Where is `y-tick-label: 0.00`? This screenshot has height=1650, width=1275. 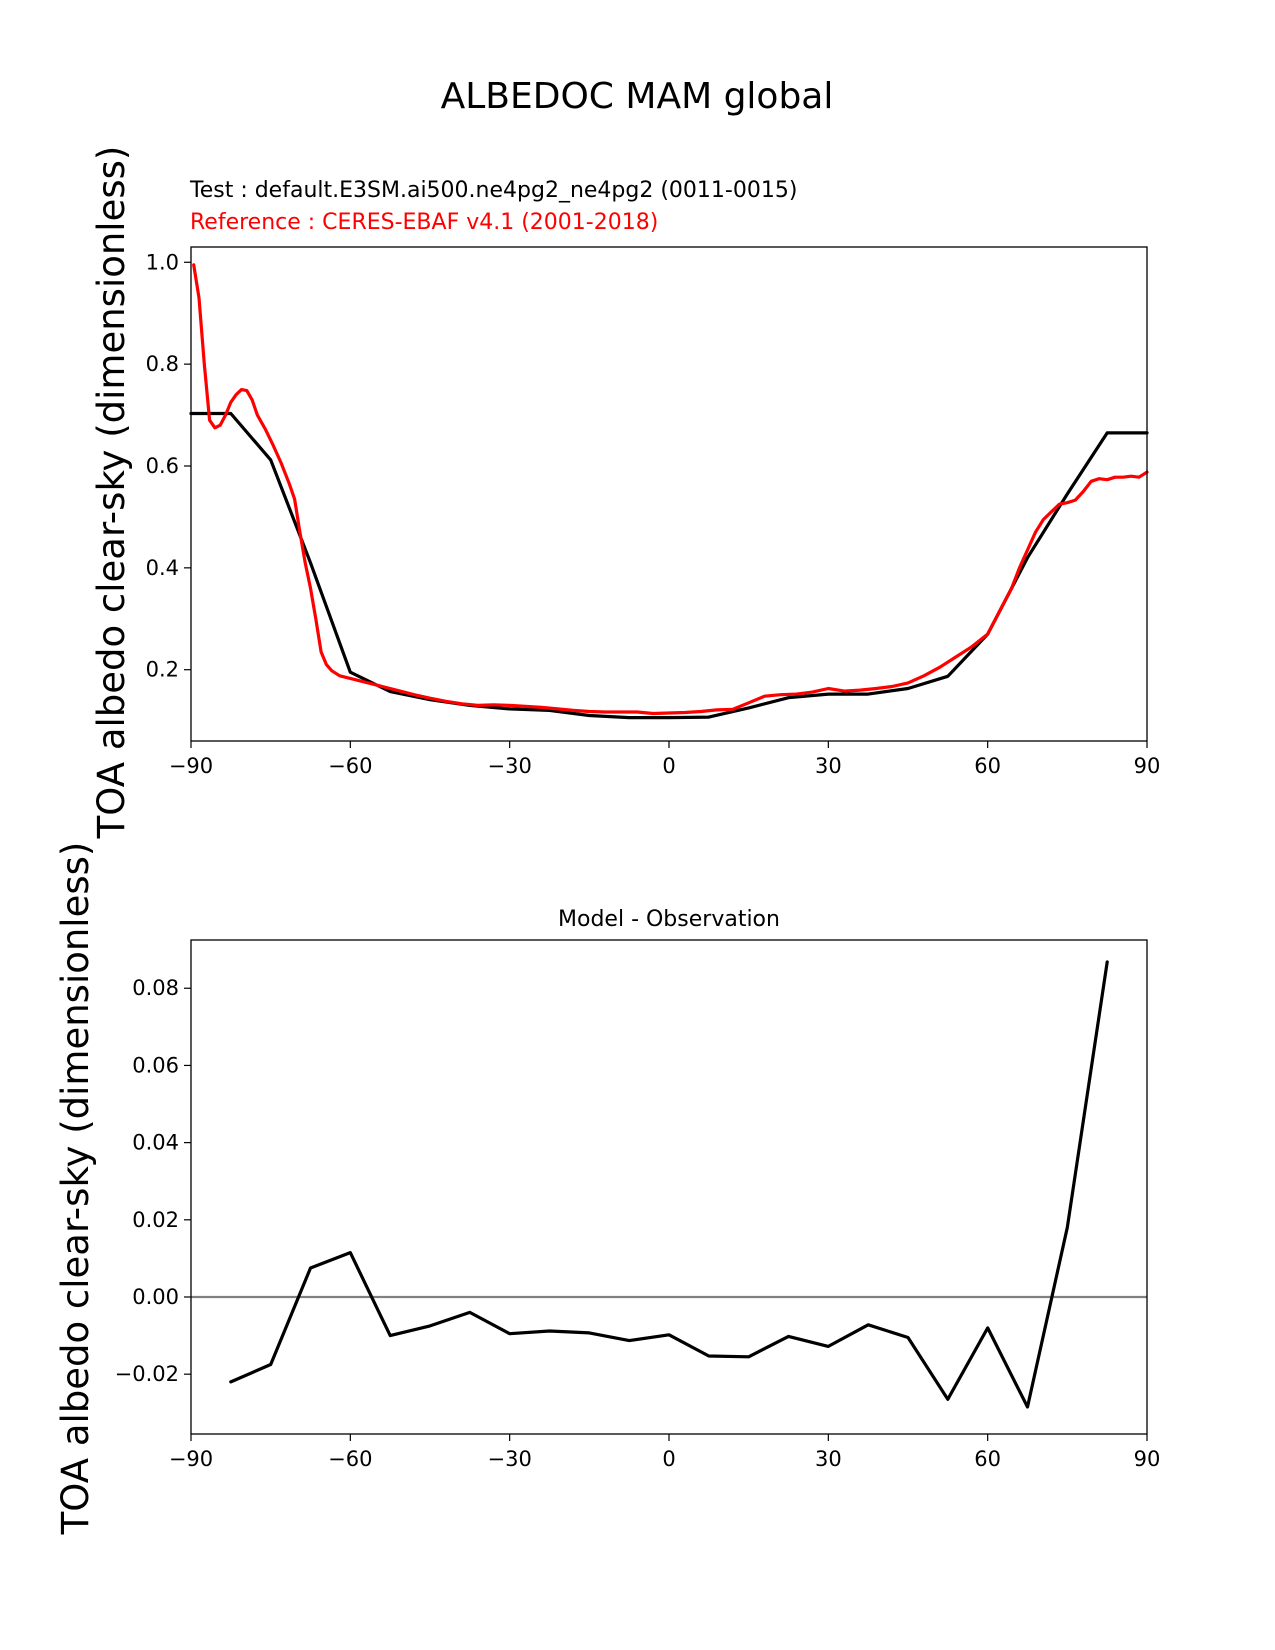 y-tick-label: 0.00 is located at coordinates (155, 1297).